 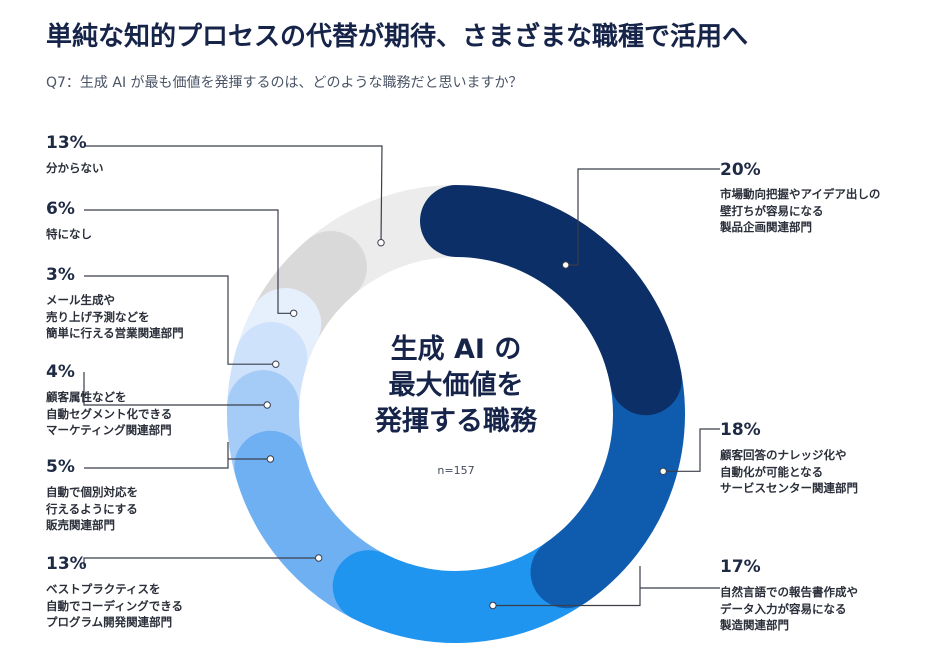 I want to click on slice-description-label: メール生成や 売り上げ予測などを 簡単に行える営業関連部門, so click(x=115, y=316).